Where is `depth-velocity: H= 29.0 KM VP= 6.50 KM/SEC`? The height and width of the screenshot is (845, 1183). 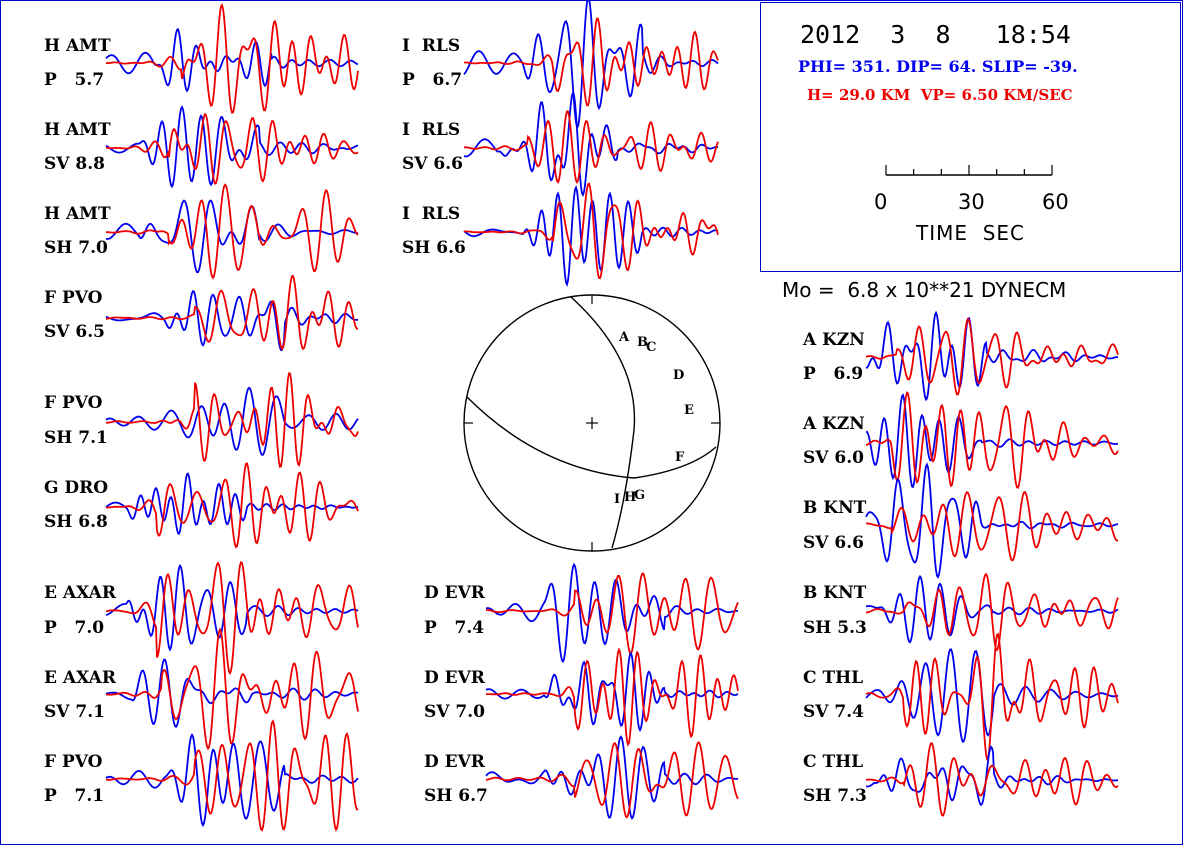
depth-velocity: H= 29.0 KM VP= 6.50 KM/SEC is located at coordinates (940, 95).